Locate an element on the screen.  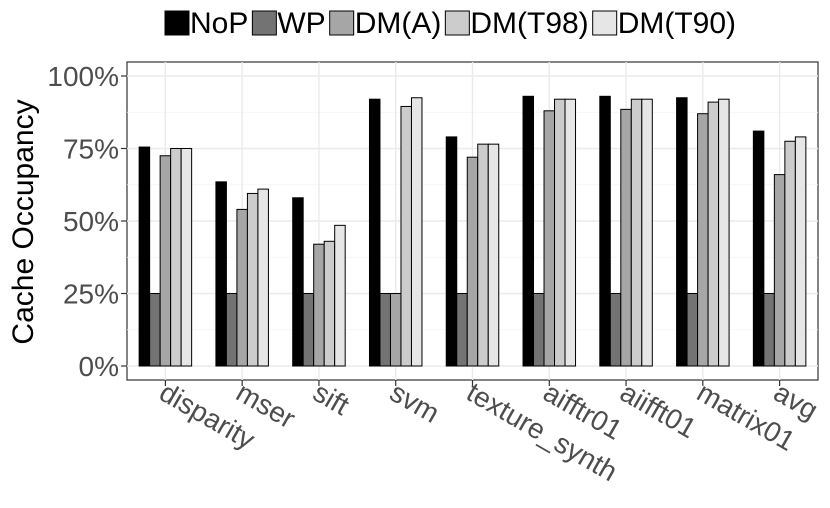
bar-sift-DM(T98) is located at coordinates (329, 303).